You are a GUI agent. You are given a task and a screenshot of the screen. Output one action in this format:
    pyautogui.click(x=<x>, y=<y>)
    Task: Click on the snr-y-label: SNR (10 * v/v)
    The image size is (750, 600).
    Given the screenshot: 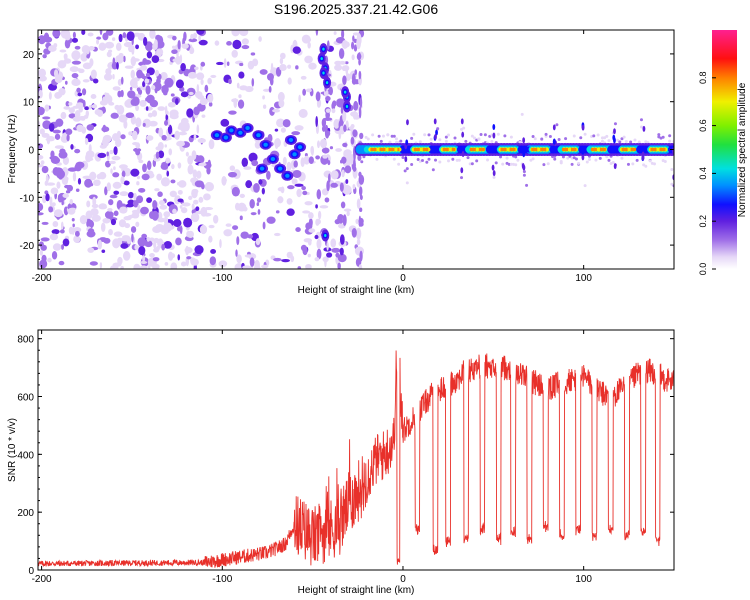 What is the action you would take?
    pyautogui.click(x=12, y=450)
    